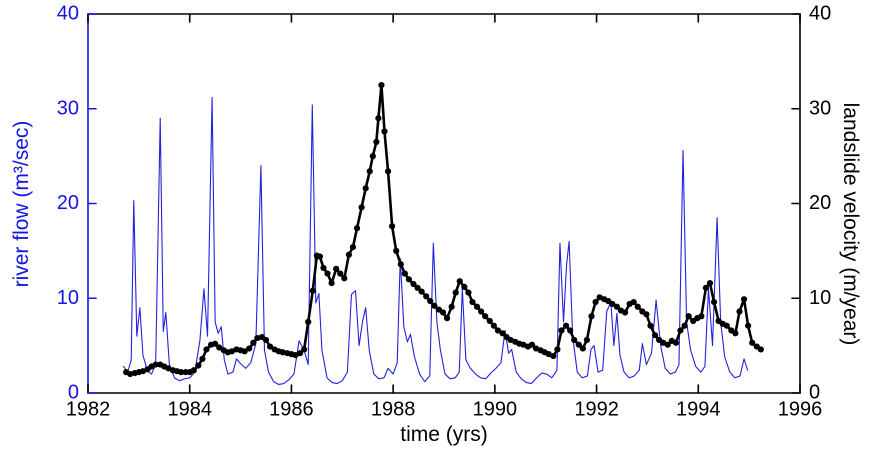 The width and height of the screenshot is (872, 450). What do you see at coordinates (21, 204) in the screenshot?
I see `y-axis-label-left: river flow (m³/sec)` at bounding box center [21, 204].